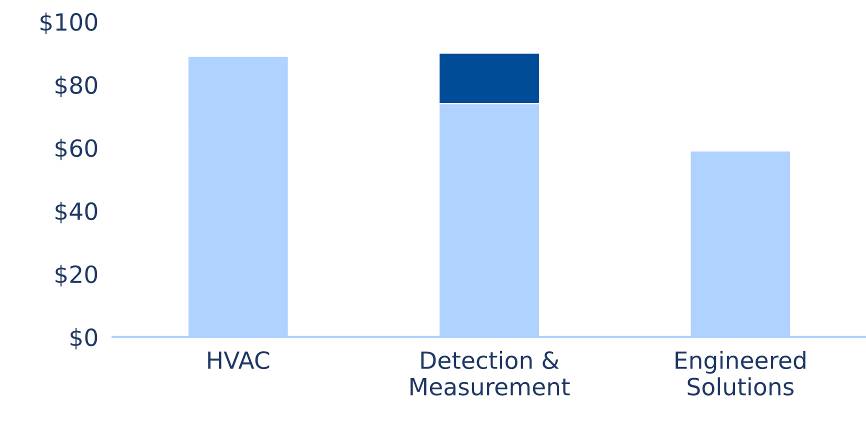 The height and width of the screenshot is (432, 866). Describe the element at coordinates (84, 339) in the screenshot. I see `y-tick-label: $0` at that location.